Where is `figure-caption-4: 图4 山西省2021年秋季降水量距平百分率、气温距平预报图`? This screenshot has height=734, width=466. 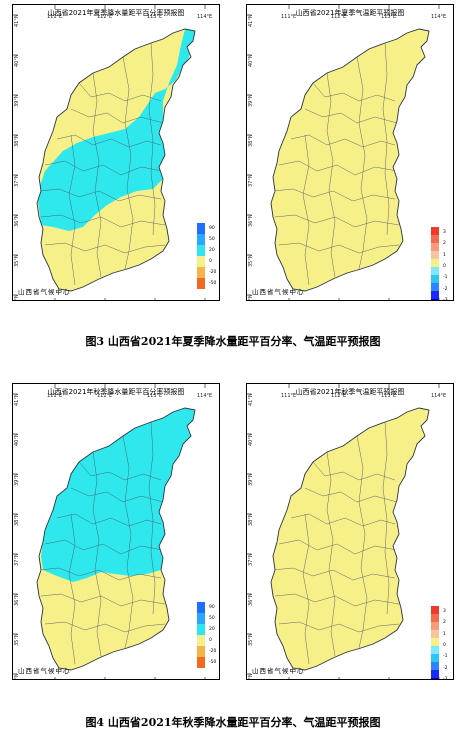
figure-caption-4: 图4 山西省2021年秋季降水量距平百分率、气温距平预报图 is located at coordinates (233, 722).